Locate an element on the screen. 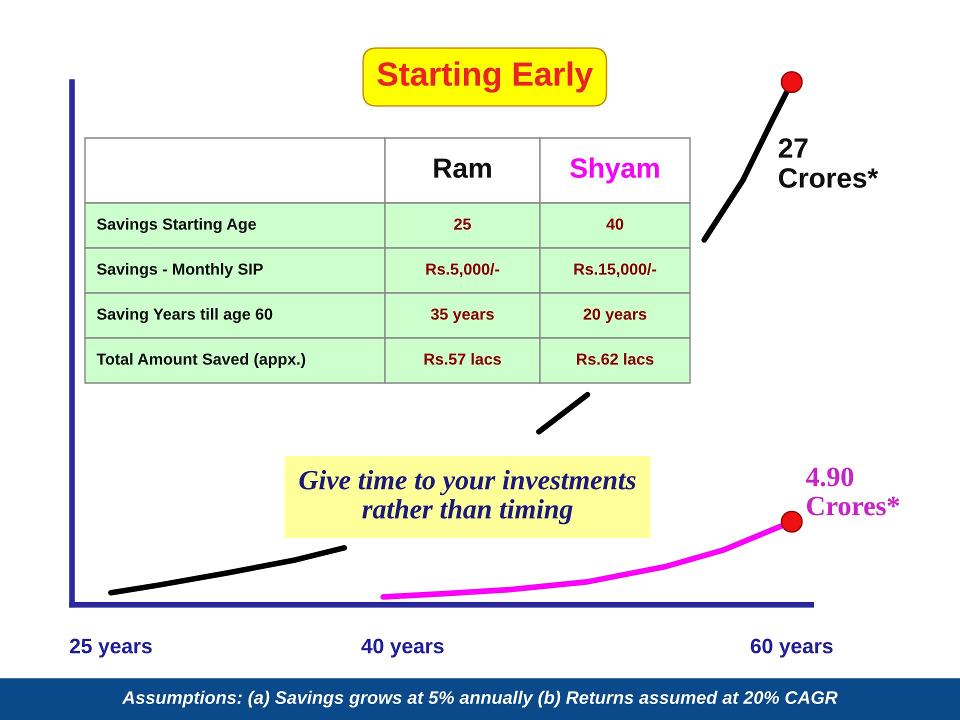 The image size is (960, 720). annotation: 25 is located at coordinates (462, 224).